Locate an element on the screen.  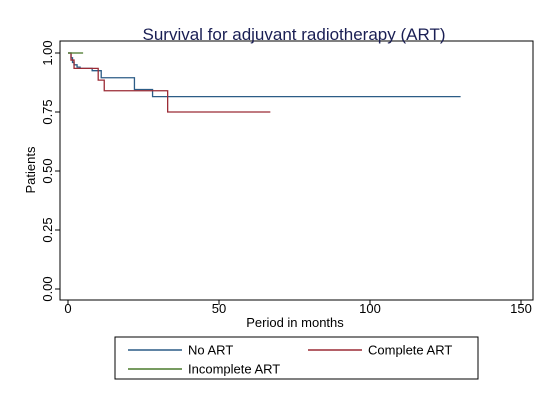
y-tick-label: 1.00 is located at coordinates (47, 52).